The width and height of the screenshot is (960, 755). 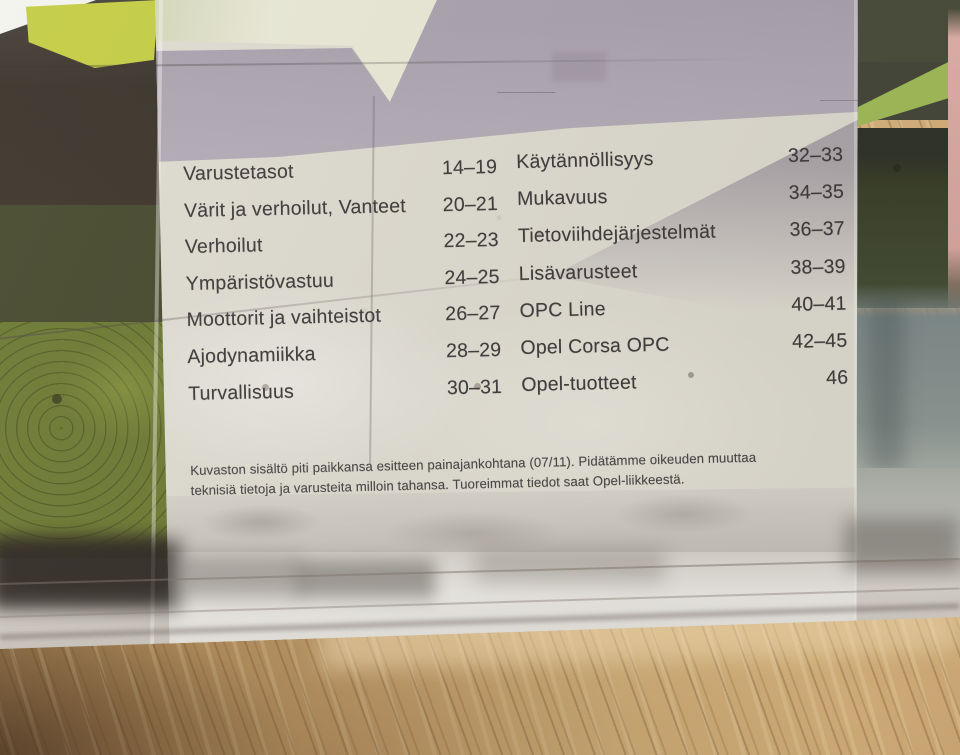 I want to click on toc-entry-pages: 38–39, so click(x=818, y=267).